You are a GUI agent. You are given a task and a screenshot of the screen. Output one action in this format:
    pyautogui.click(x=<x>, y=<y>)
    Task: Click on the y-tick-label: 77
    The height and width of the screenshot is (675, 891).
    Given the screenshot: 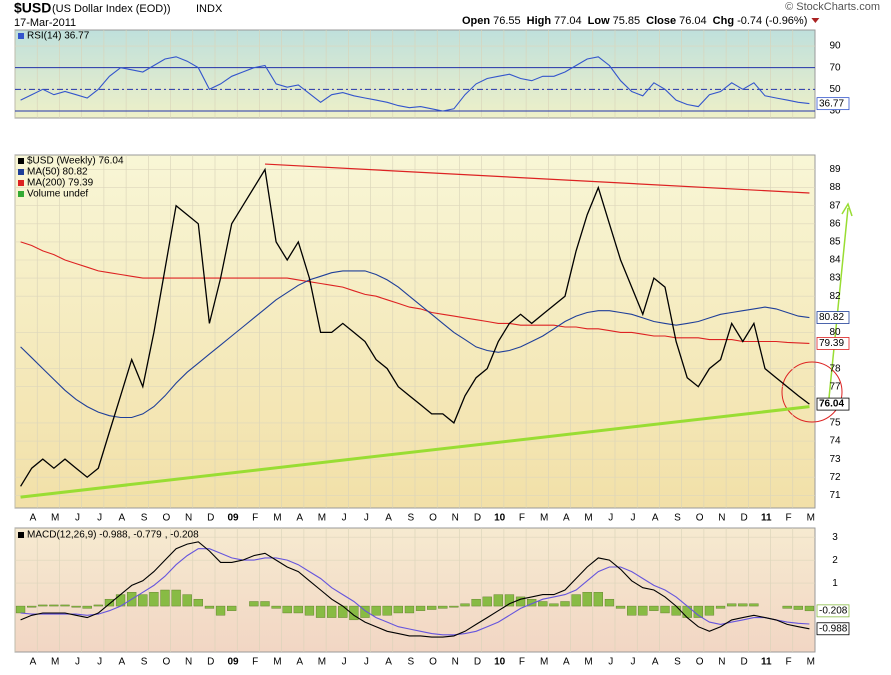 What is the action you would take?
    pyautogui.click(x=835, y=386)
    